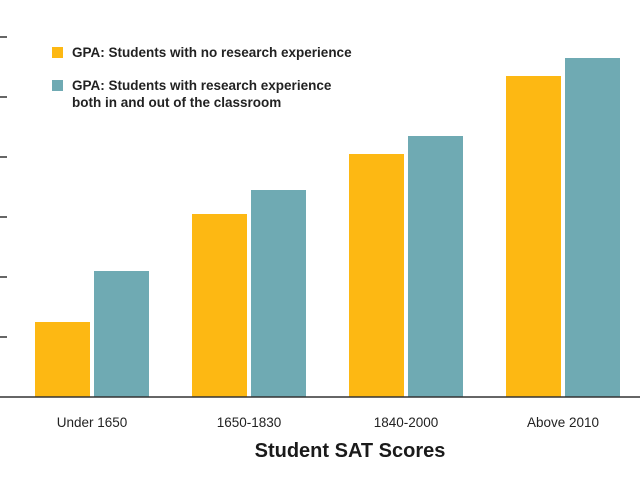 The image size is (640, 480). I want to click on x-tick-label: Under 1650, so click(92, 422).